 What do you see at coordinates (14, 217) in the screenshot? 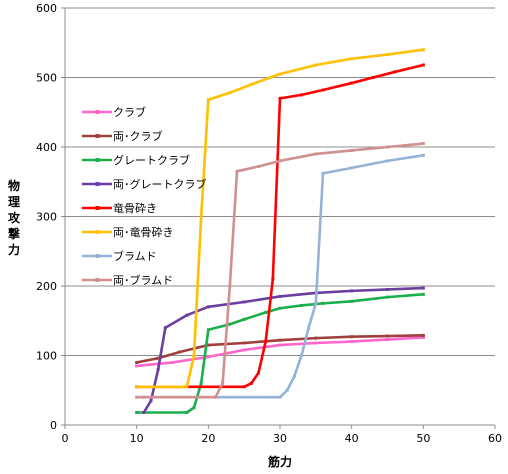
I see `y-axis-title: 物理攻撃力` at bounding box center [14, 217].